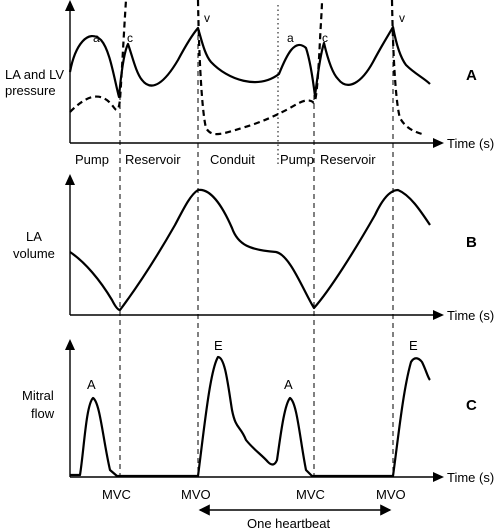 The height and width of the screenshot is (531, 500). Describe the element at coordinates (310, 494) in the screenshot. I see `event-mvc-2: MVC` at that location.